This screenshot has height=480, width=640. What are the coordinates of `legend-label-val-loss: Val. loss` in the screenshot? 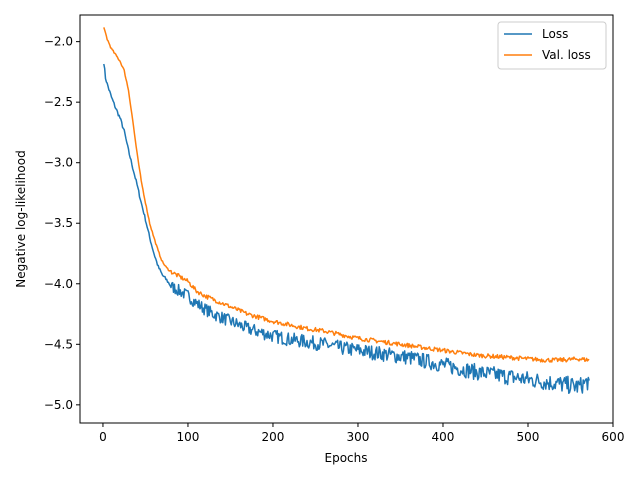 It's located at (566, 55).